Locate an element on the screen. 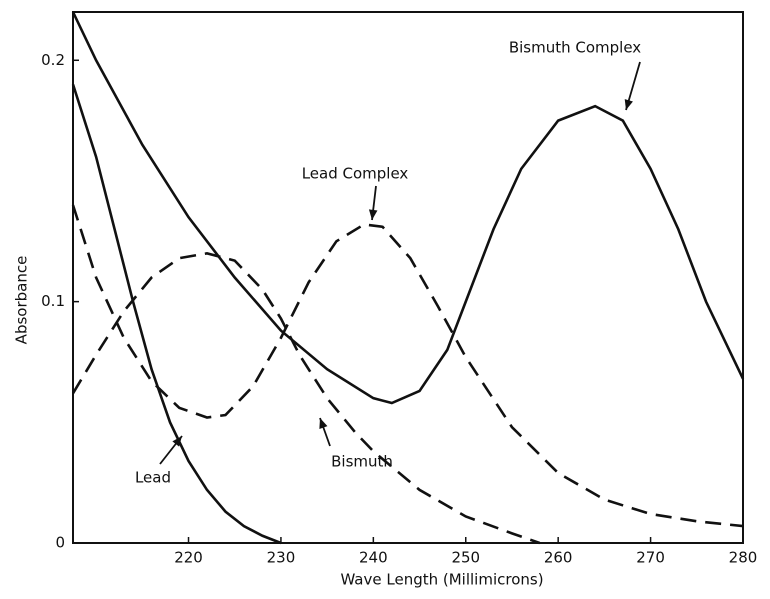 Image resolution: width=770 pixels, height=599 pixels. y-tick-label: 0.1 is located at coordinates (53, 301).